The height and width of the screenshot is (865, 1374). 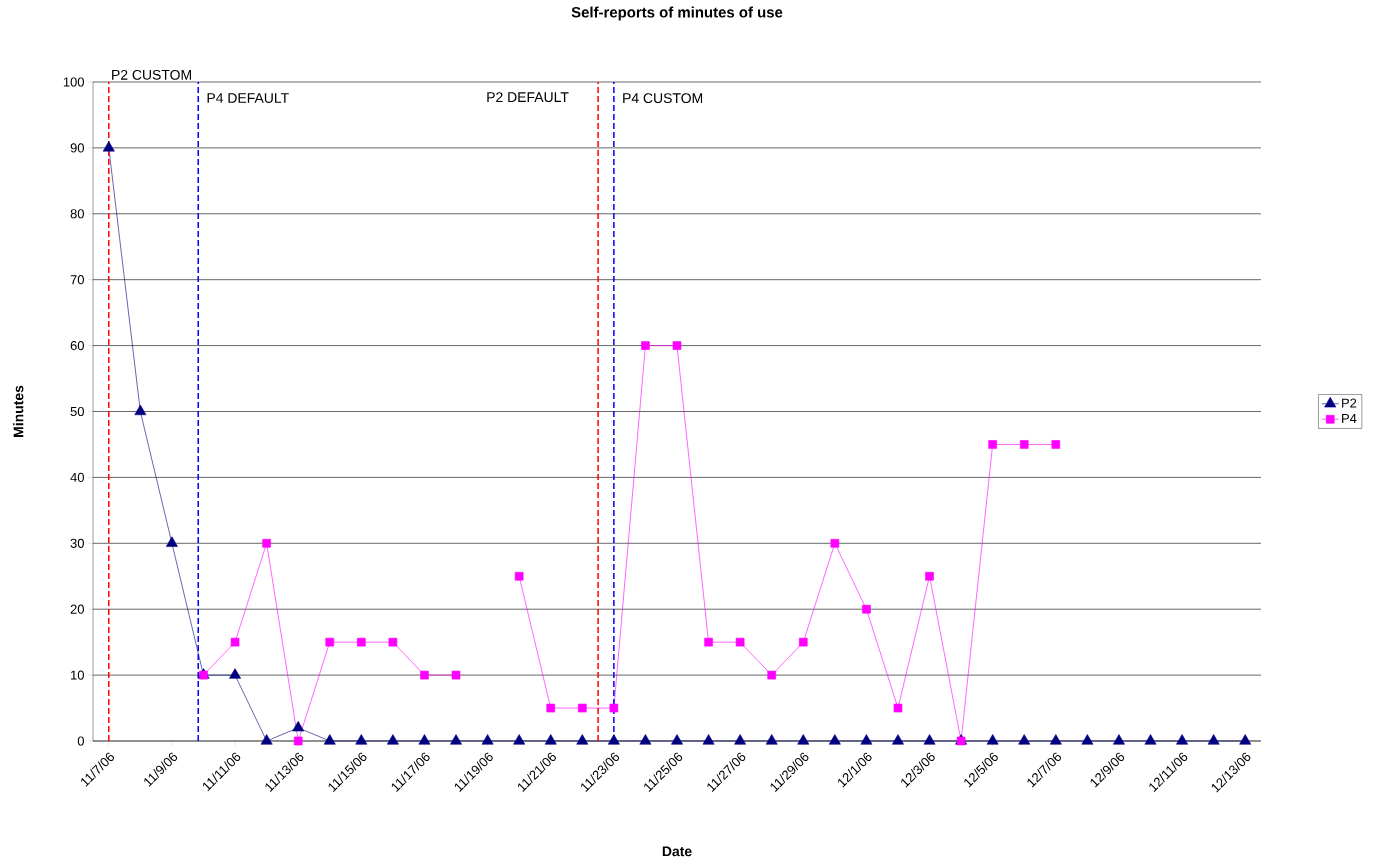 What do you see at coordinates (677, 13) in the screenshot?
I see `chart-title: Self-reports of minutes of use` at bounding box center [677, 13].